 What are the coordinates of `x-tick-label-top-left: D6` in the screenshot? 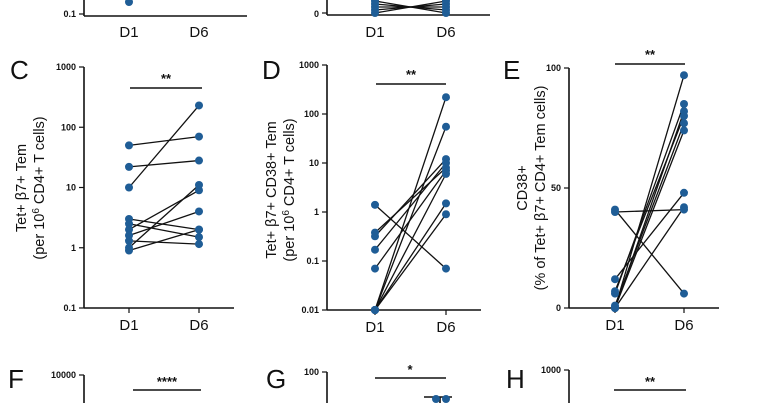 It's located at (198, 32).